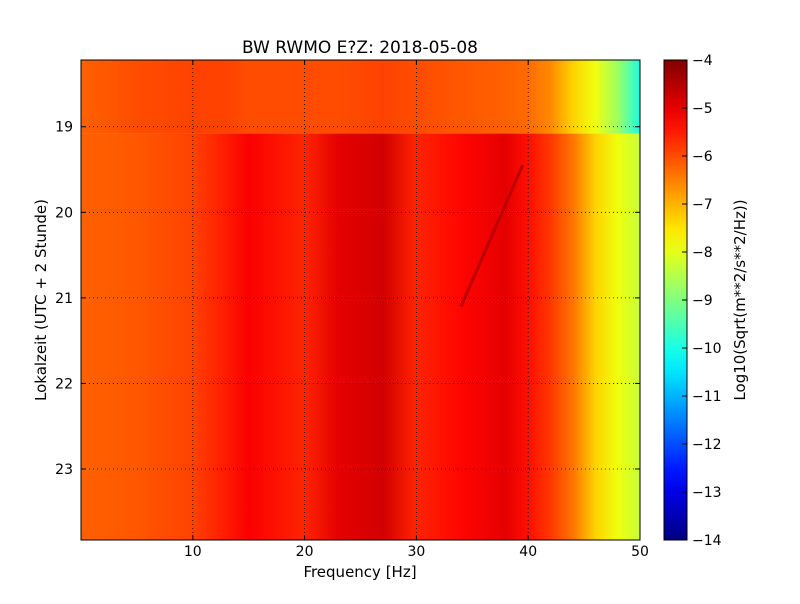 This screenshot has width=800, height=604. What do you see at coordinates (707, 397) in the screenshot?
I see `colorbar-tick-label: −11` at bounding box center [707, 397].